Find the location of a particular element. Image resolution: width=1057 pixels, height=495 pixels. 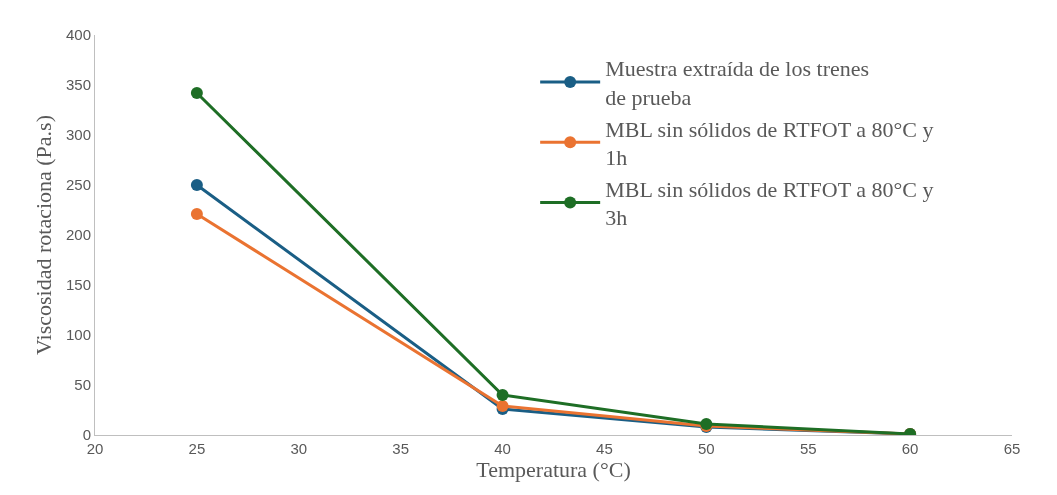

y-tick-label: 100 is located at coordinates (78, 335).